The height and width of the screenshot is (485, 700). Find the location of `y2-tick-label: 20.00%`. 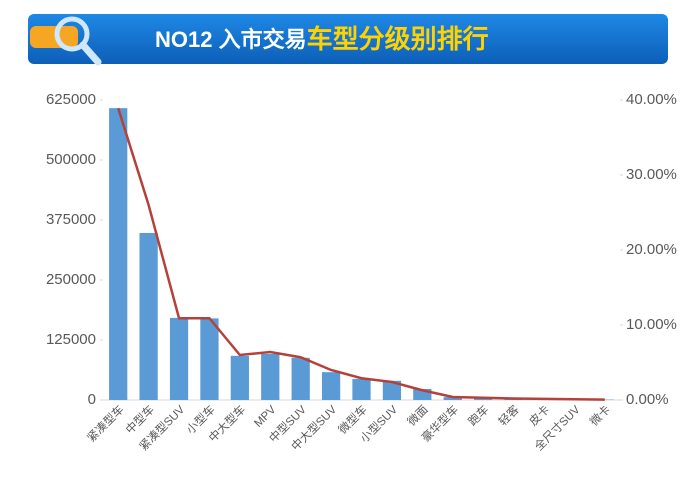

y2-tick-label: 20.00% is located at coordinates (651, 249).